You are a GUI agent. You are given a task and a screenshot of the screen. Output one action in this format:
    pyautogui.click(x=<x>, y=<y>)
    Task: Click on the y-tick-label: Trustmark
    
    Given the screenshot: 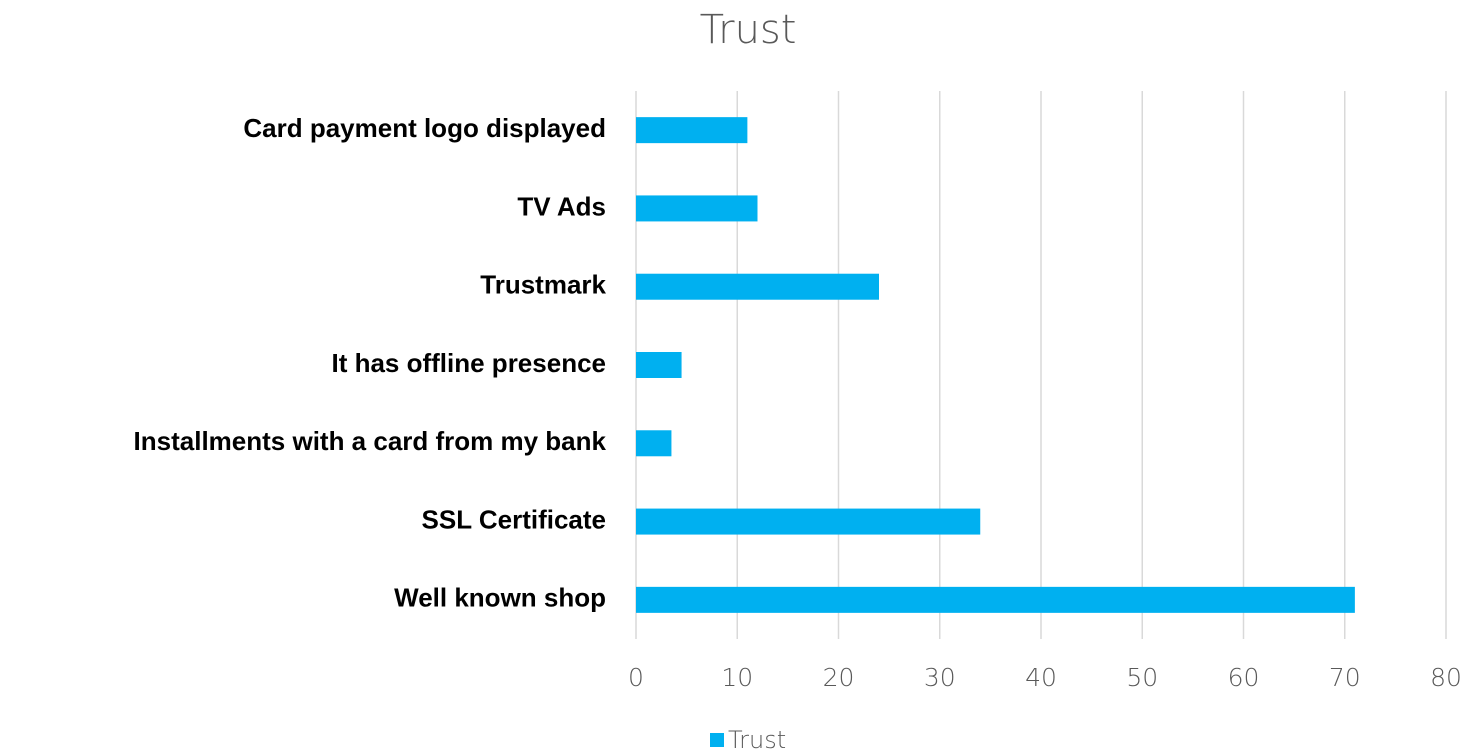 What is the action you would take?
    pyautogui.click(x=543, y=285)
    